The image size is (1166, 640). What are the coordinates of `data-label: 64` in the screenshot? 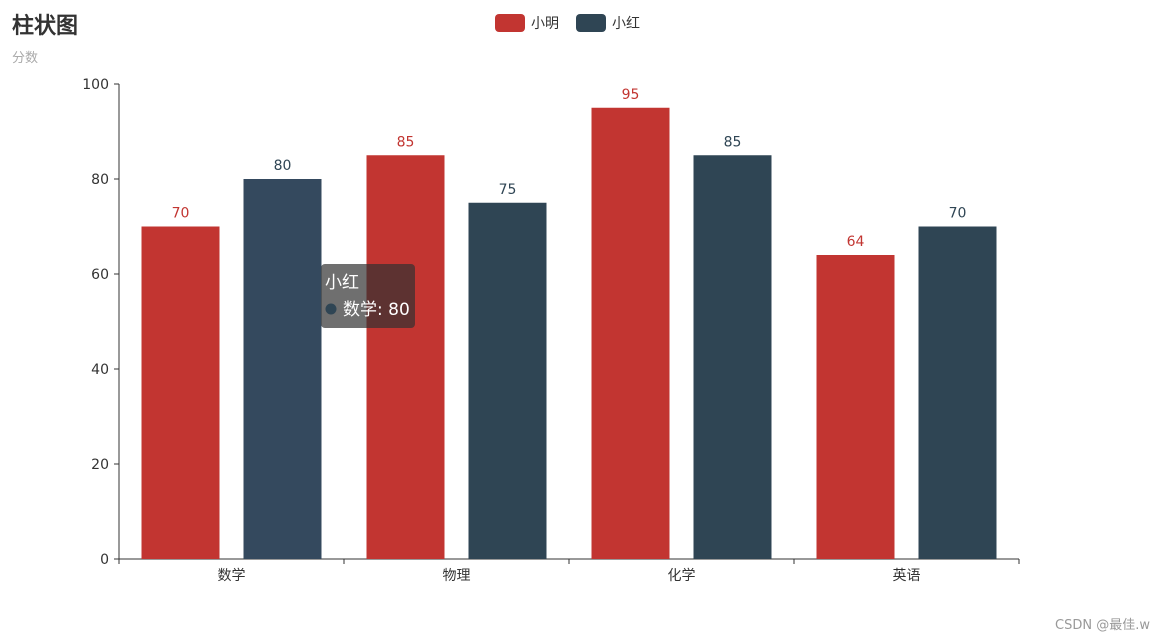 It's located at (856, 242).